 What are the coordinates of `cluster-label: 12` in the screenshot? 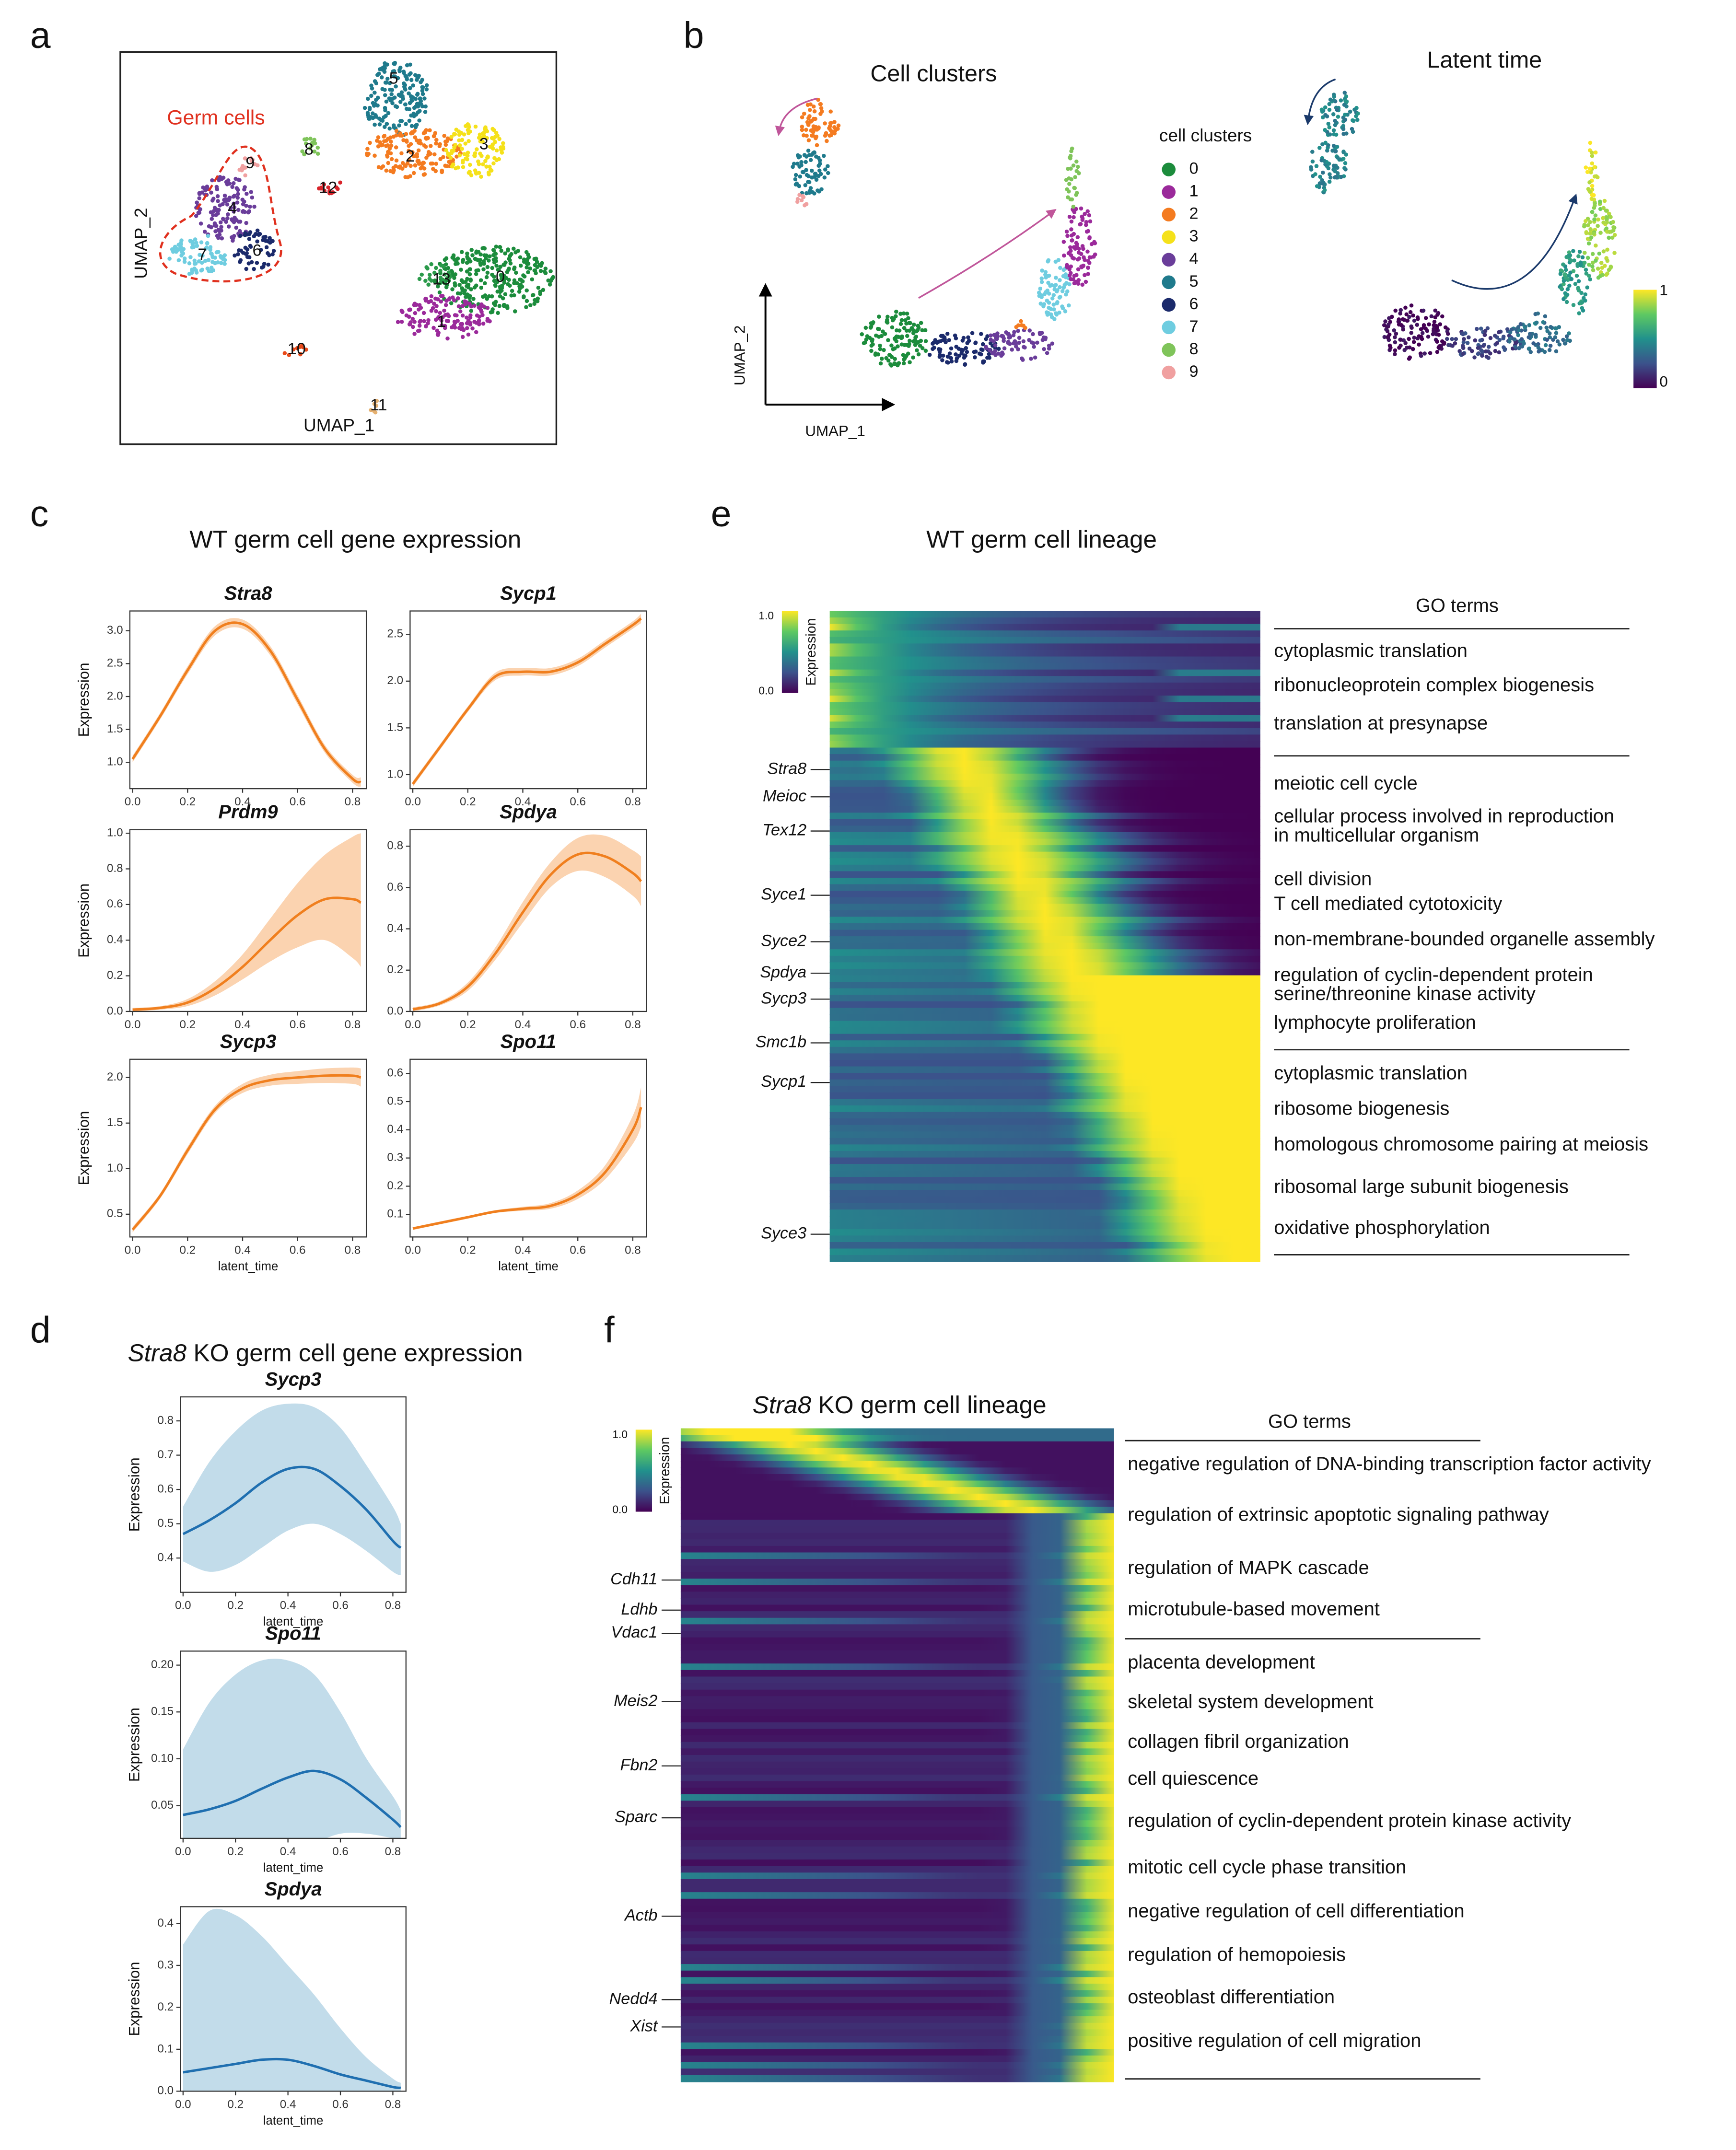 It's located at (328, 188).